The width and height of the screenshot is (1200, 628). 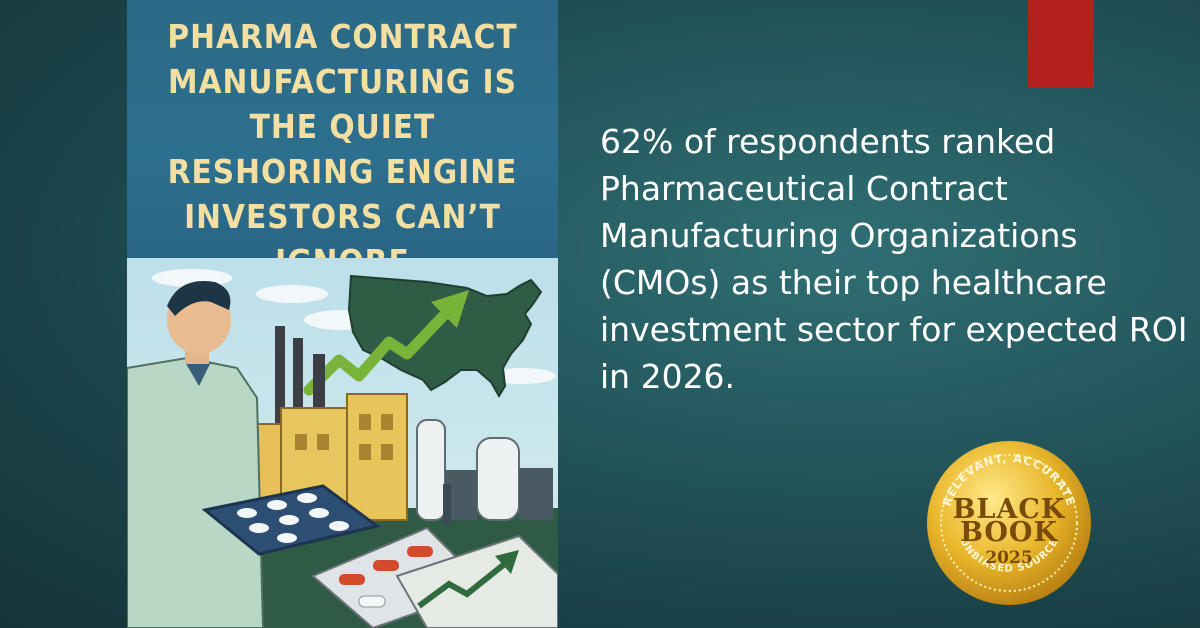 I want to click on usa-map-icon, so click(x=445, y=336).